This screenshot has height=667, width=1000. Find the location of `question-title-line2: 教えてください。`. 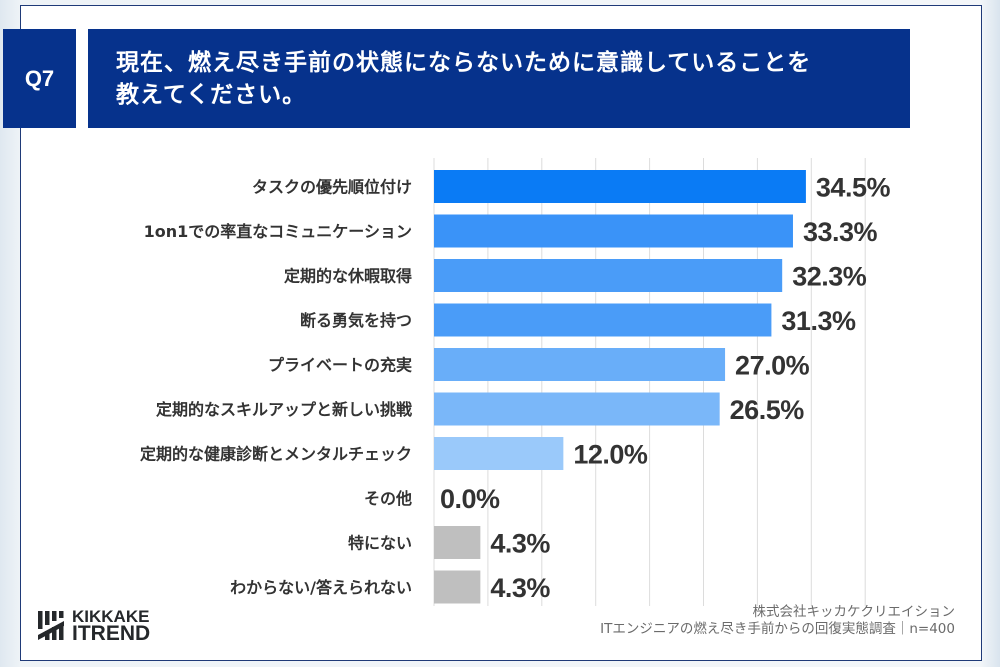

question-title-line2: 教えてください。 is located at coordinates (211, 95).